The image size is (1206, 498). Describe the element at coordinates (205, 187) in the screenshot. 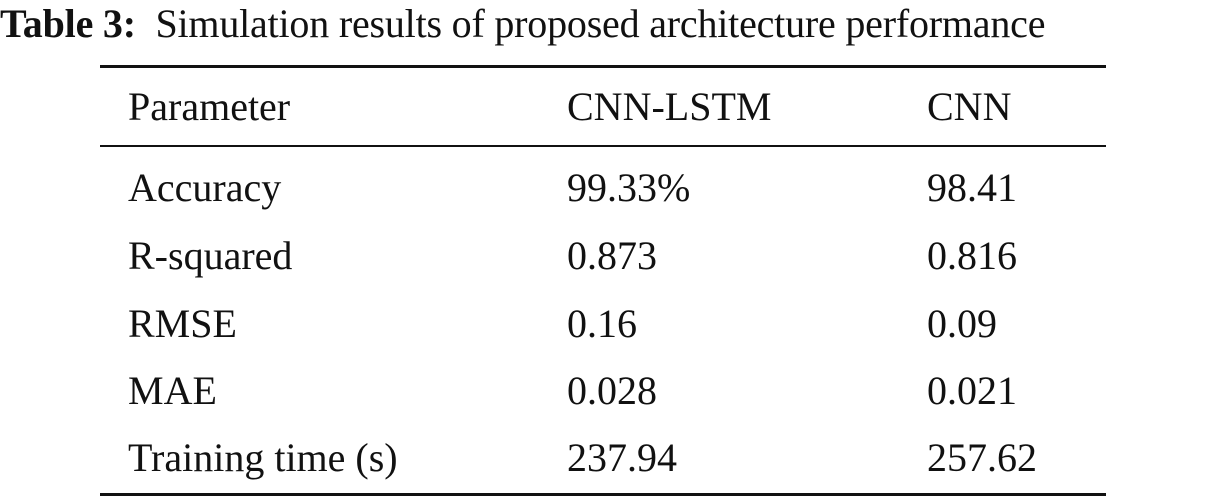

I see `row-parameter-cell: Accuracy` at that location.